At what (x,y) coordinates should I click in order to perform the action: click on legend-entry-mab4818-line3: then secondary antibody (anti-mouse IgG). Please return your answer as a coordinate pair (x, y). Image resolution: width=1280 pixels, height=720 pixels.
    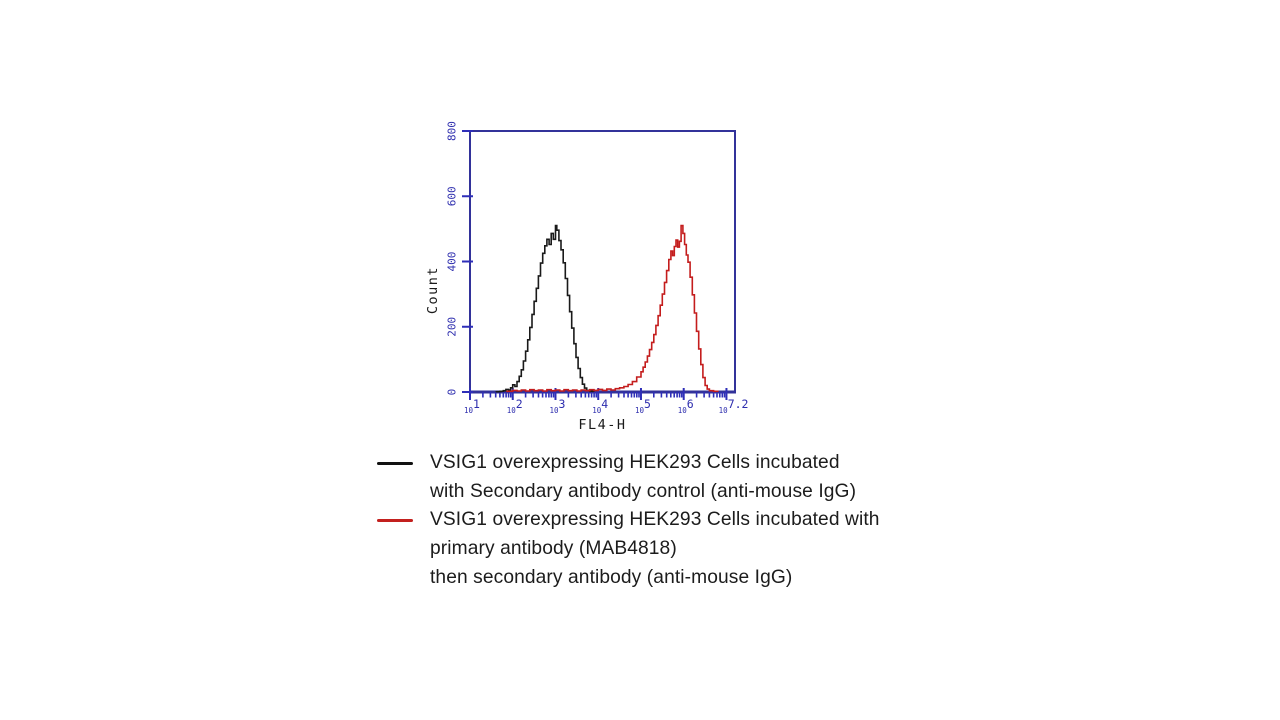
    Looking at the image, I should click on (628, 577).